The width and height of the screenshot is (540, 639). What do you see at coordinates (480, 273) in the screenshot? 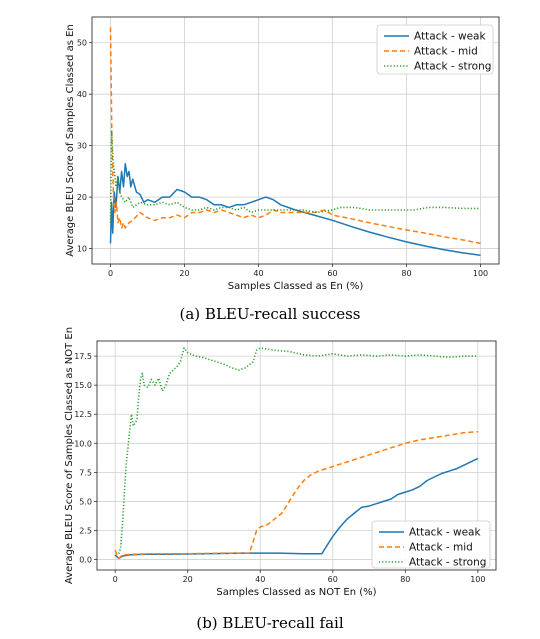
I see `chart-a-xtick-label-5: 100` at bounding box center [480, 273].